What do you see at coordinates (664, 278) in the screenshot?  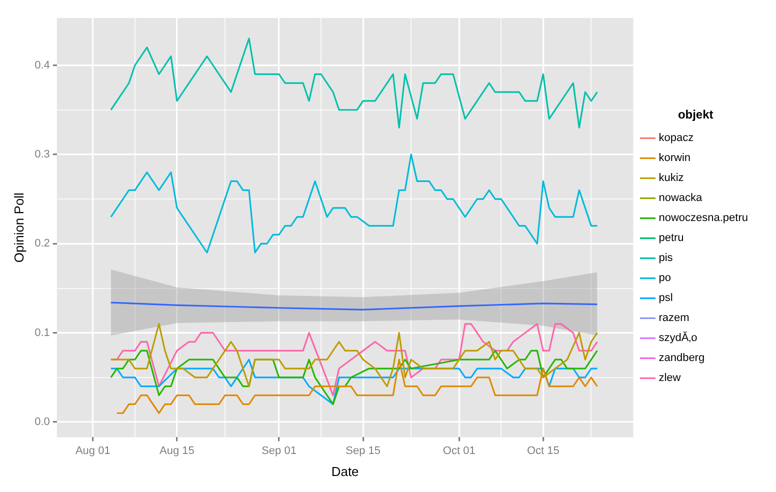 I see `legend-label: po` at bounding box center [664, 278].